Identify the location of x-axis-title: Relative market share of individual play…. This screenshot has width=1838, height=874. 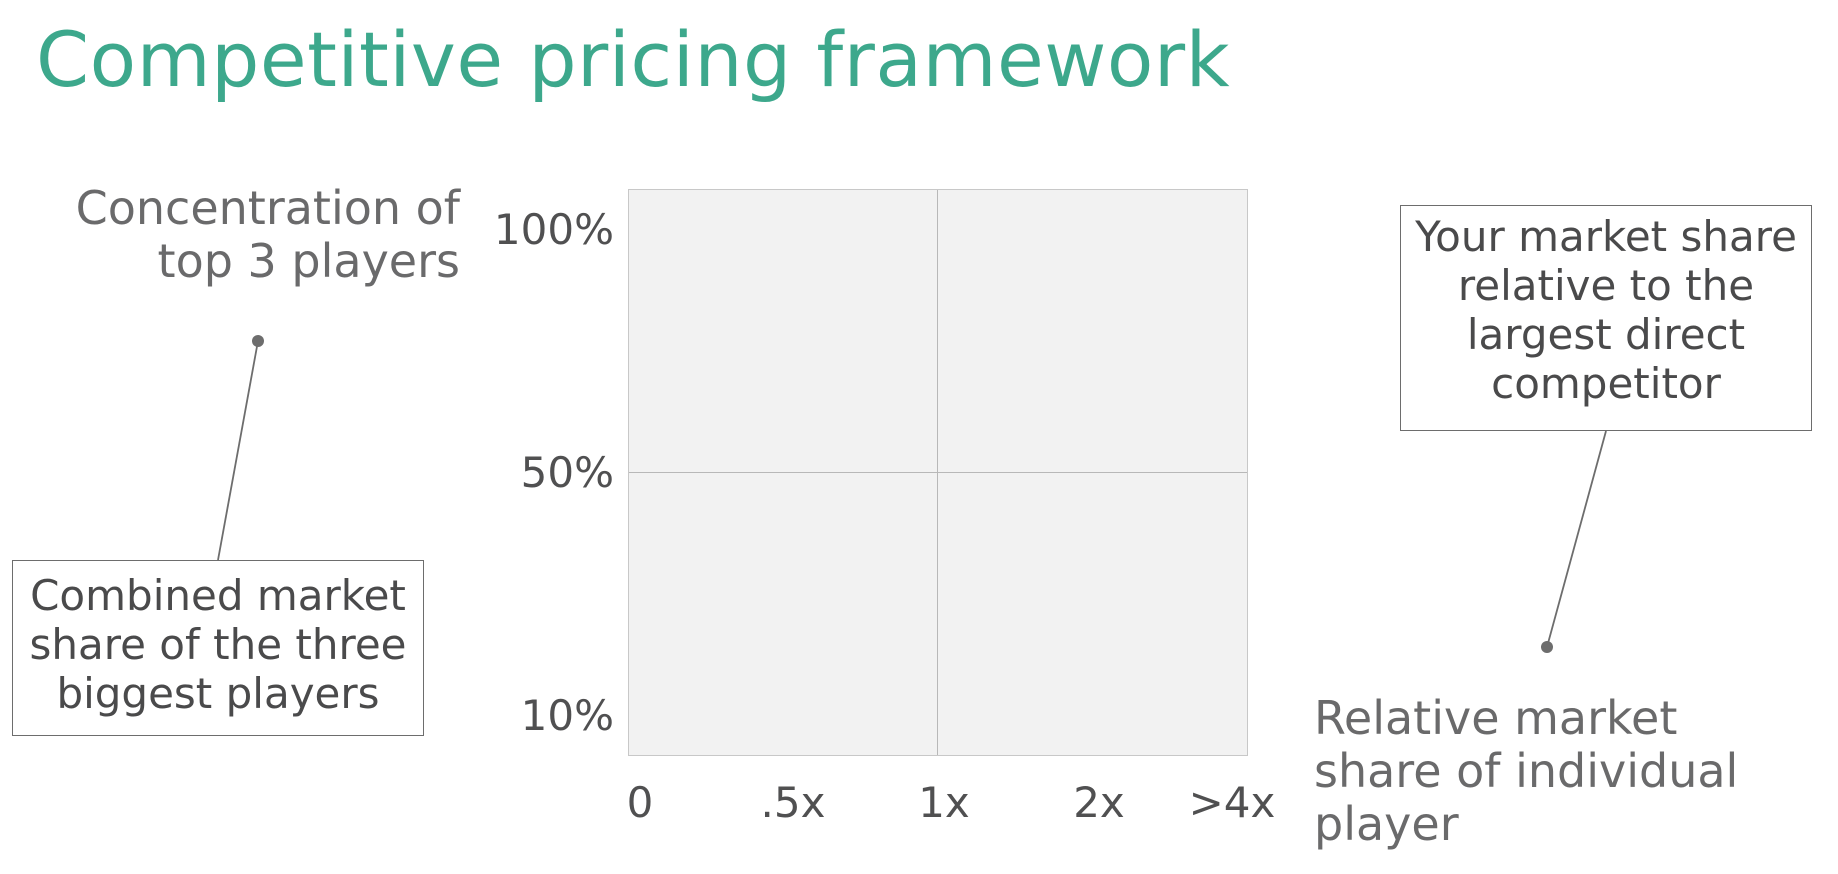
(1544, 771).